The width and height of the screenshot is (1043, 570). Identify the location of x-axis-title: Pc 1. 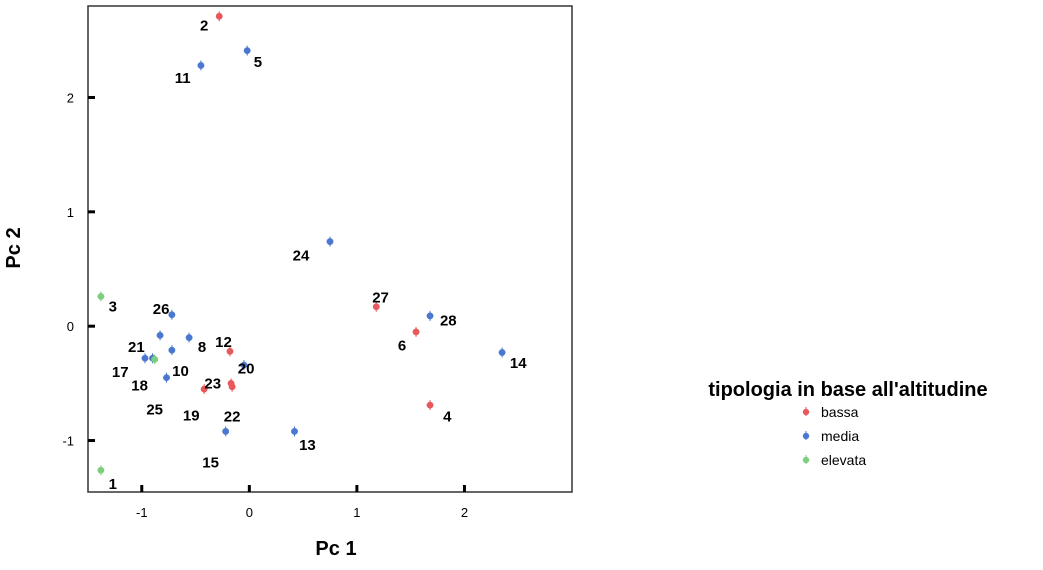
(335, 549).